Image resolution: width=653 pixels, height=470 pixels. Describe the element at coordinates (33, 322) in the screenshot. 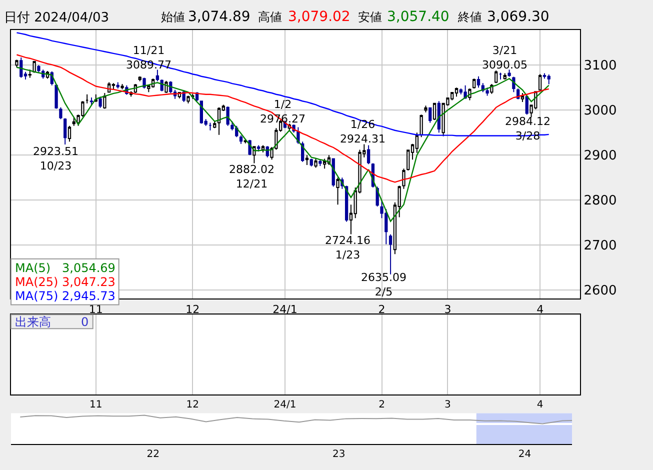

I see `text: 出来高` at that location.